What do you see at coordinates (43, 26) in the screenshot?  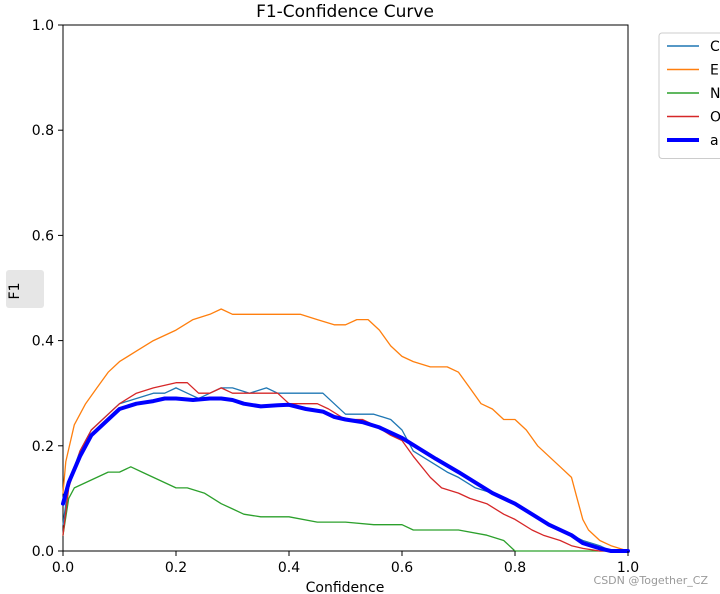 I see `y-tick-label: 1.0` at bounding box center [43, 26].